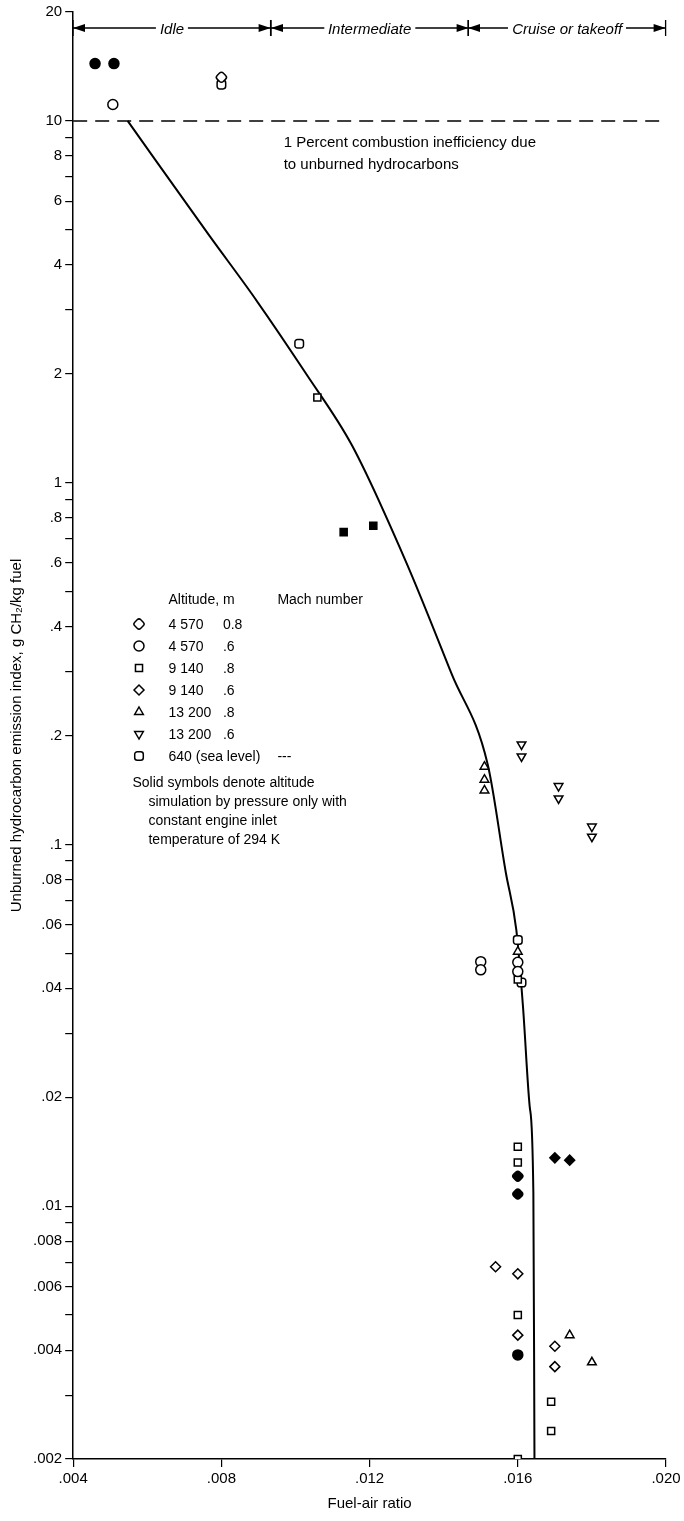 Image resolution: width=684 pixels, height=1521 pixels. What do you see at coordinates (567, 28) in the screenshot?
I see `annotation: Cruise or takeoff` at bounding box center [567, 28].